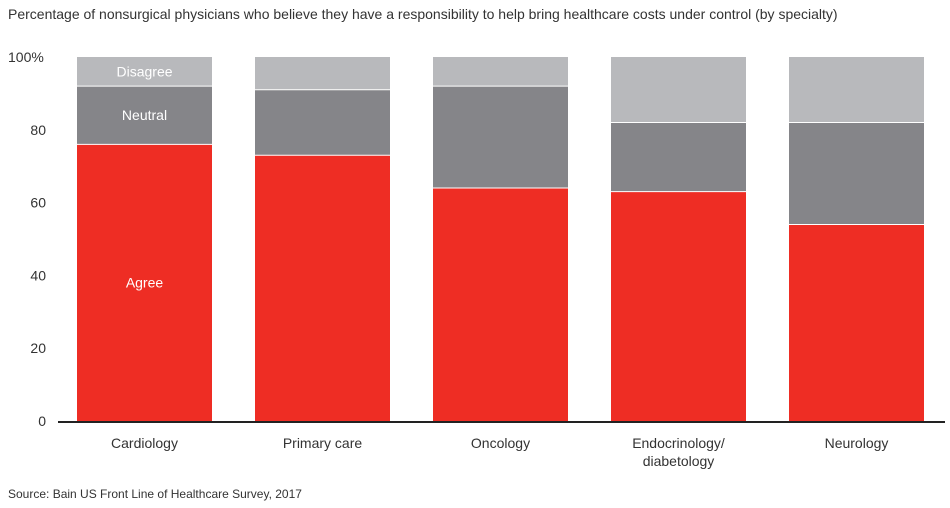  I want to click on y-tick-label: 60, so click(38, 203).